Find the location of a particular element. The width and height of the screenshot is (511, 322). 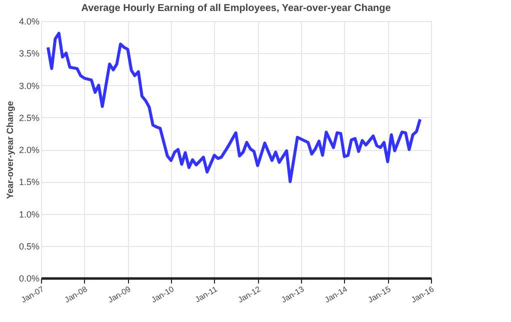

y-tick-label: 2.5% is located at coordinates (29, 117).